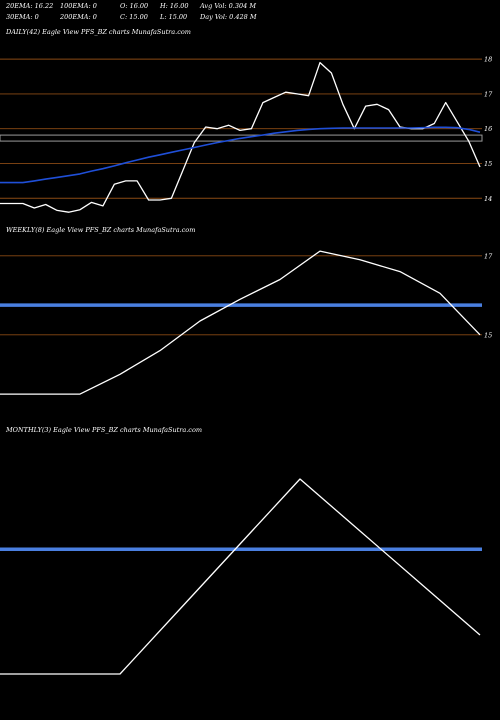  Describe the element at coordinates (240, 155) in the screenshot. I see `daily-ema-line` at that location.